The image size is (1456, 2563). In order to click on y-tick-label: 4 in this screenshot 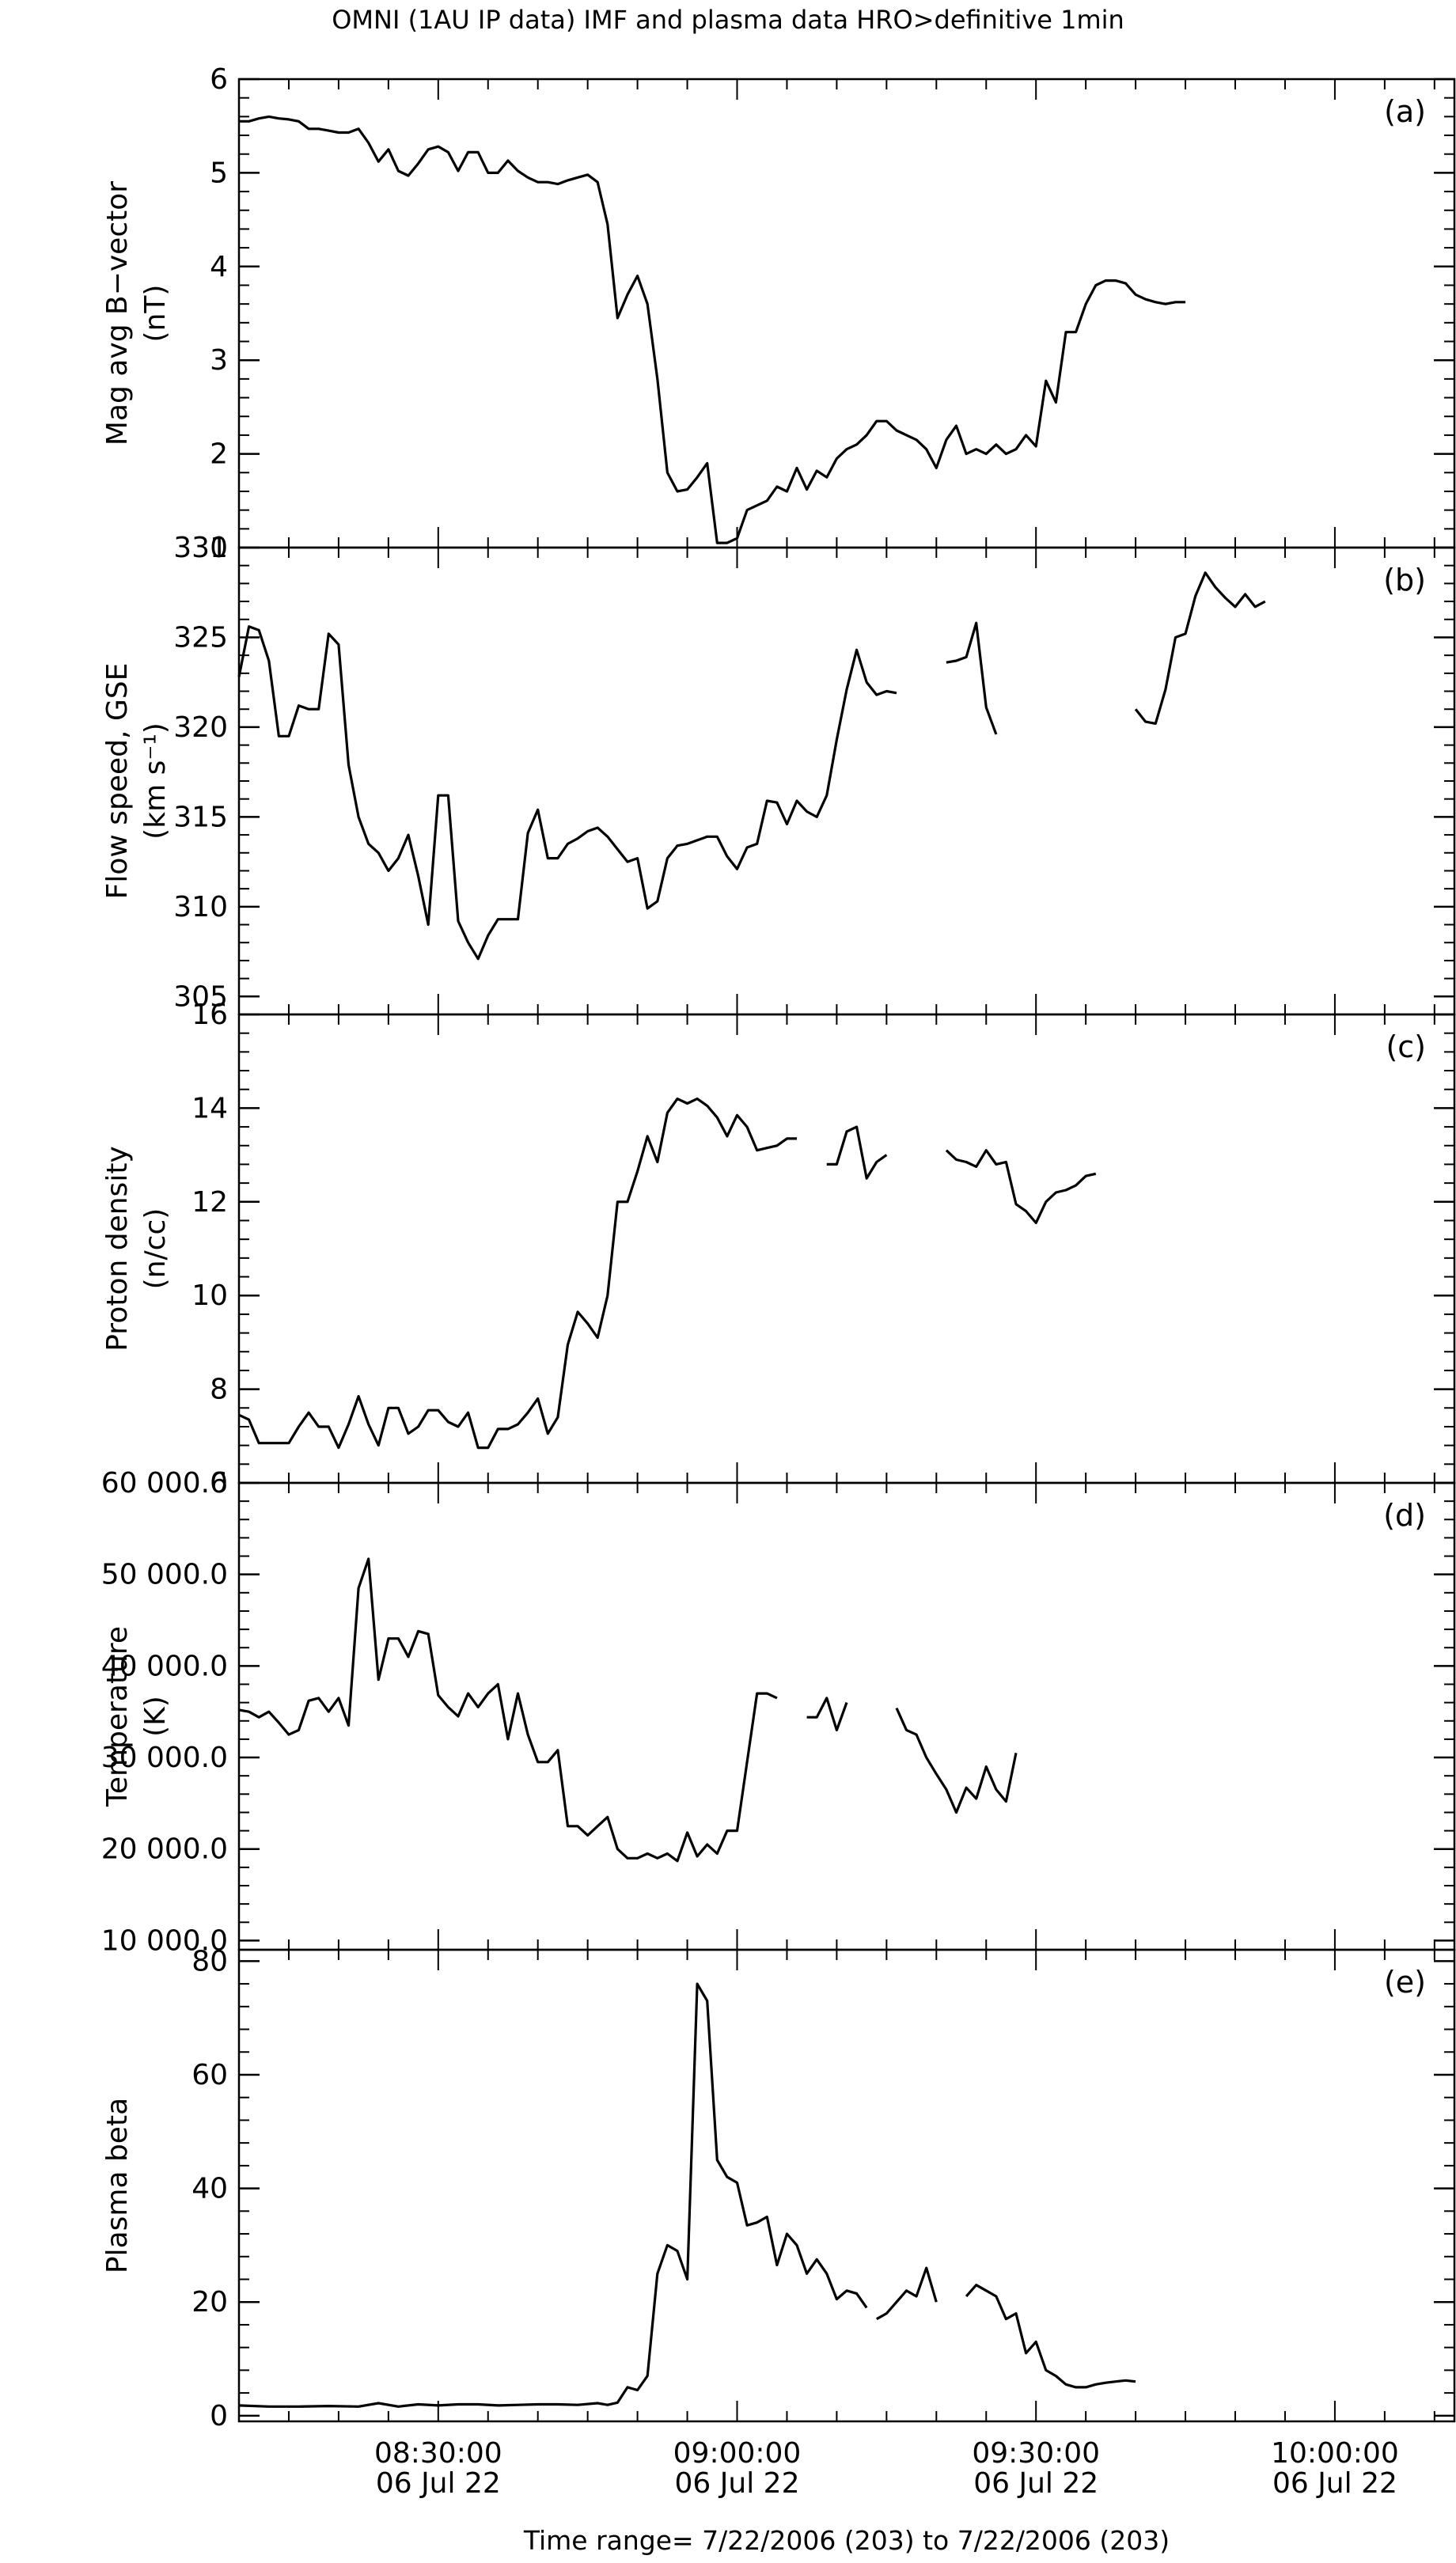, I will do `click(219, 267)`.